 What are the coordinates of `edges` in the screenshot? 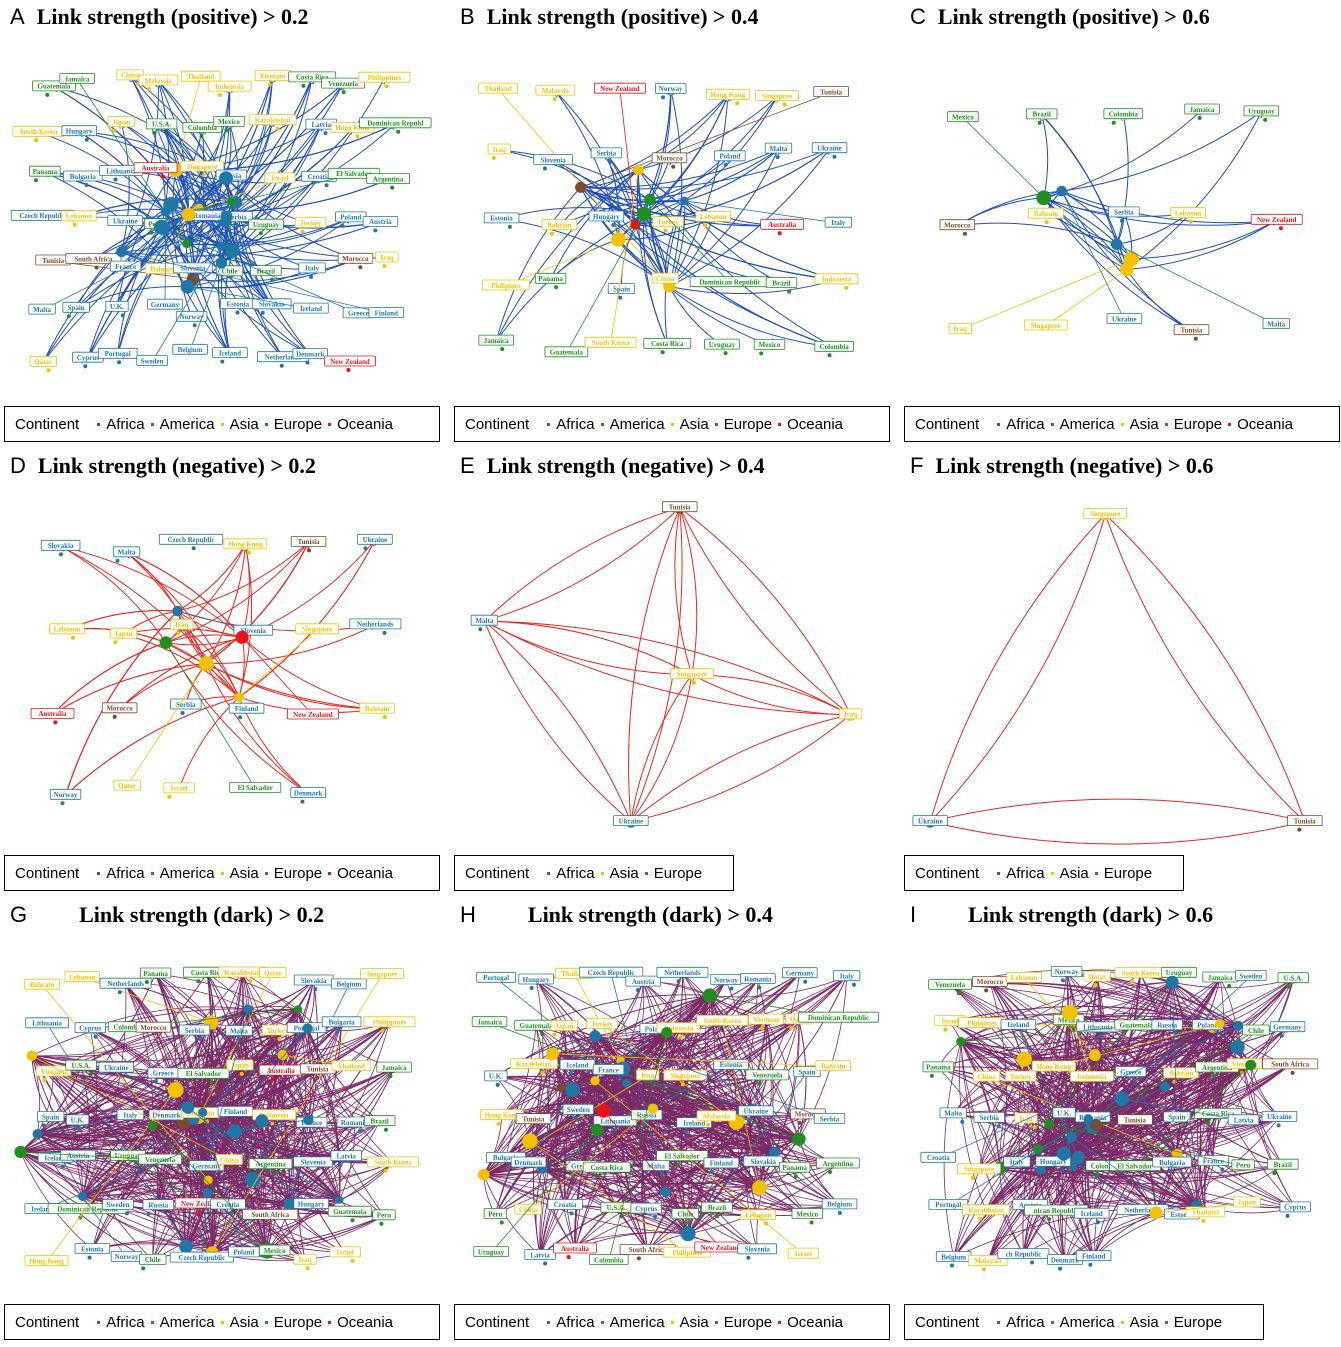 It's located at (1116, 220).